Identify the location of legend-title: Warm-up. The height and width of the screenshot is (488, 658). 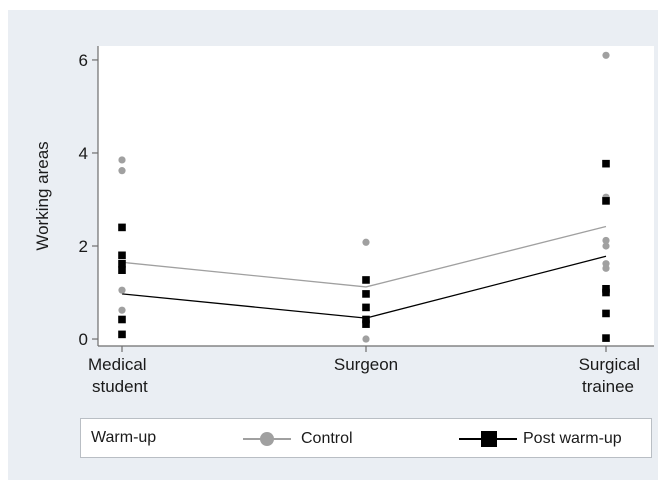
(124, 437).